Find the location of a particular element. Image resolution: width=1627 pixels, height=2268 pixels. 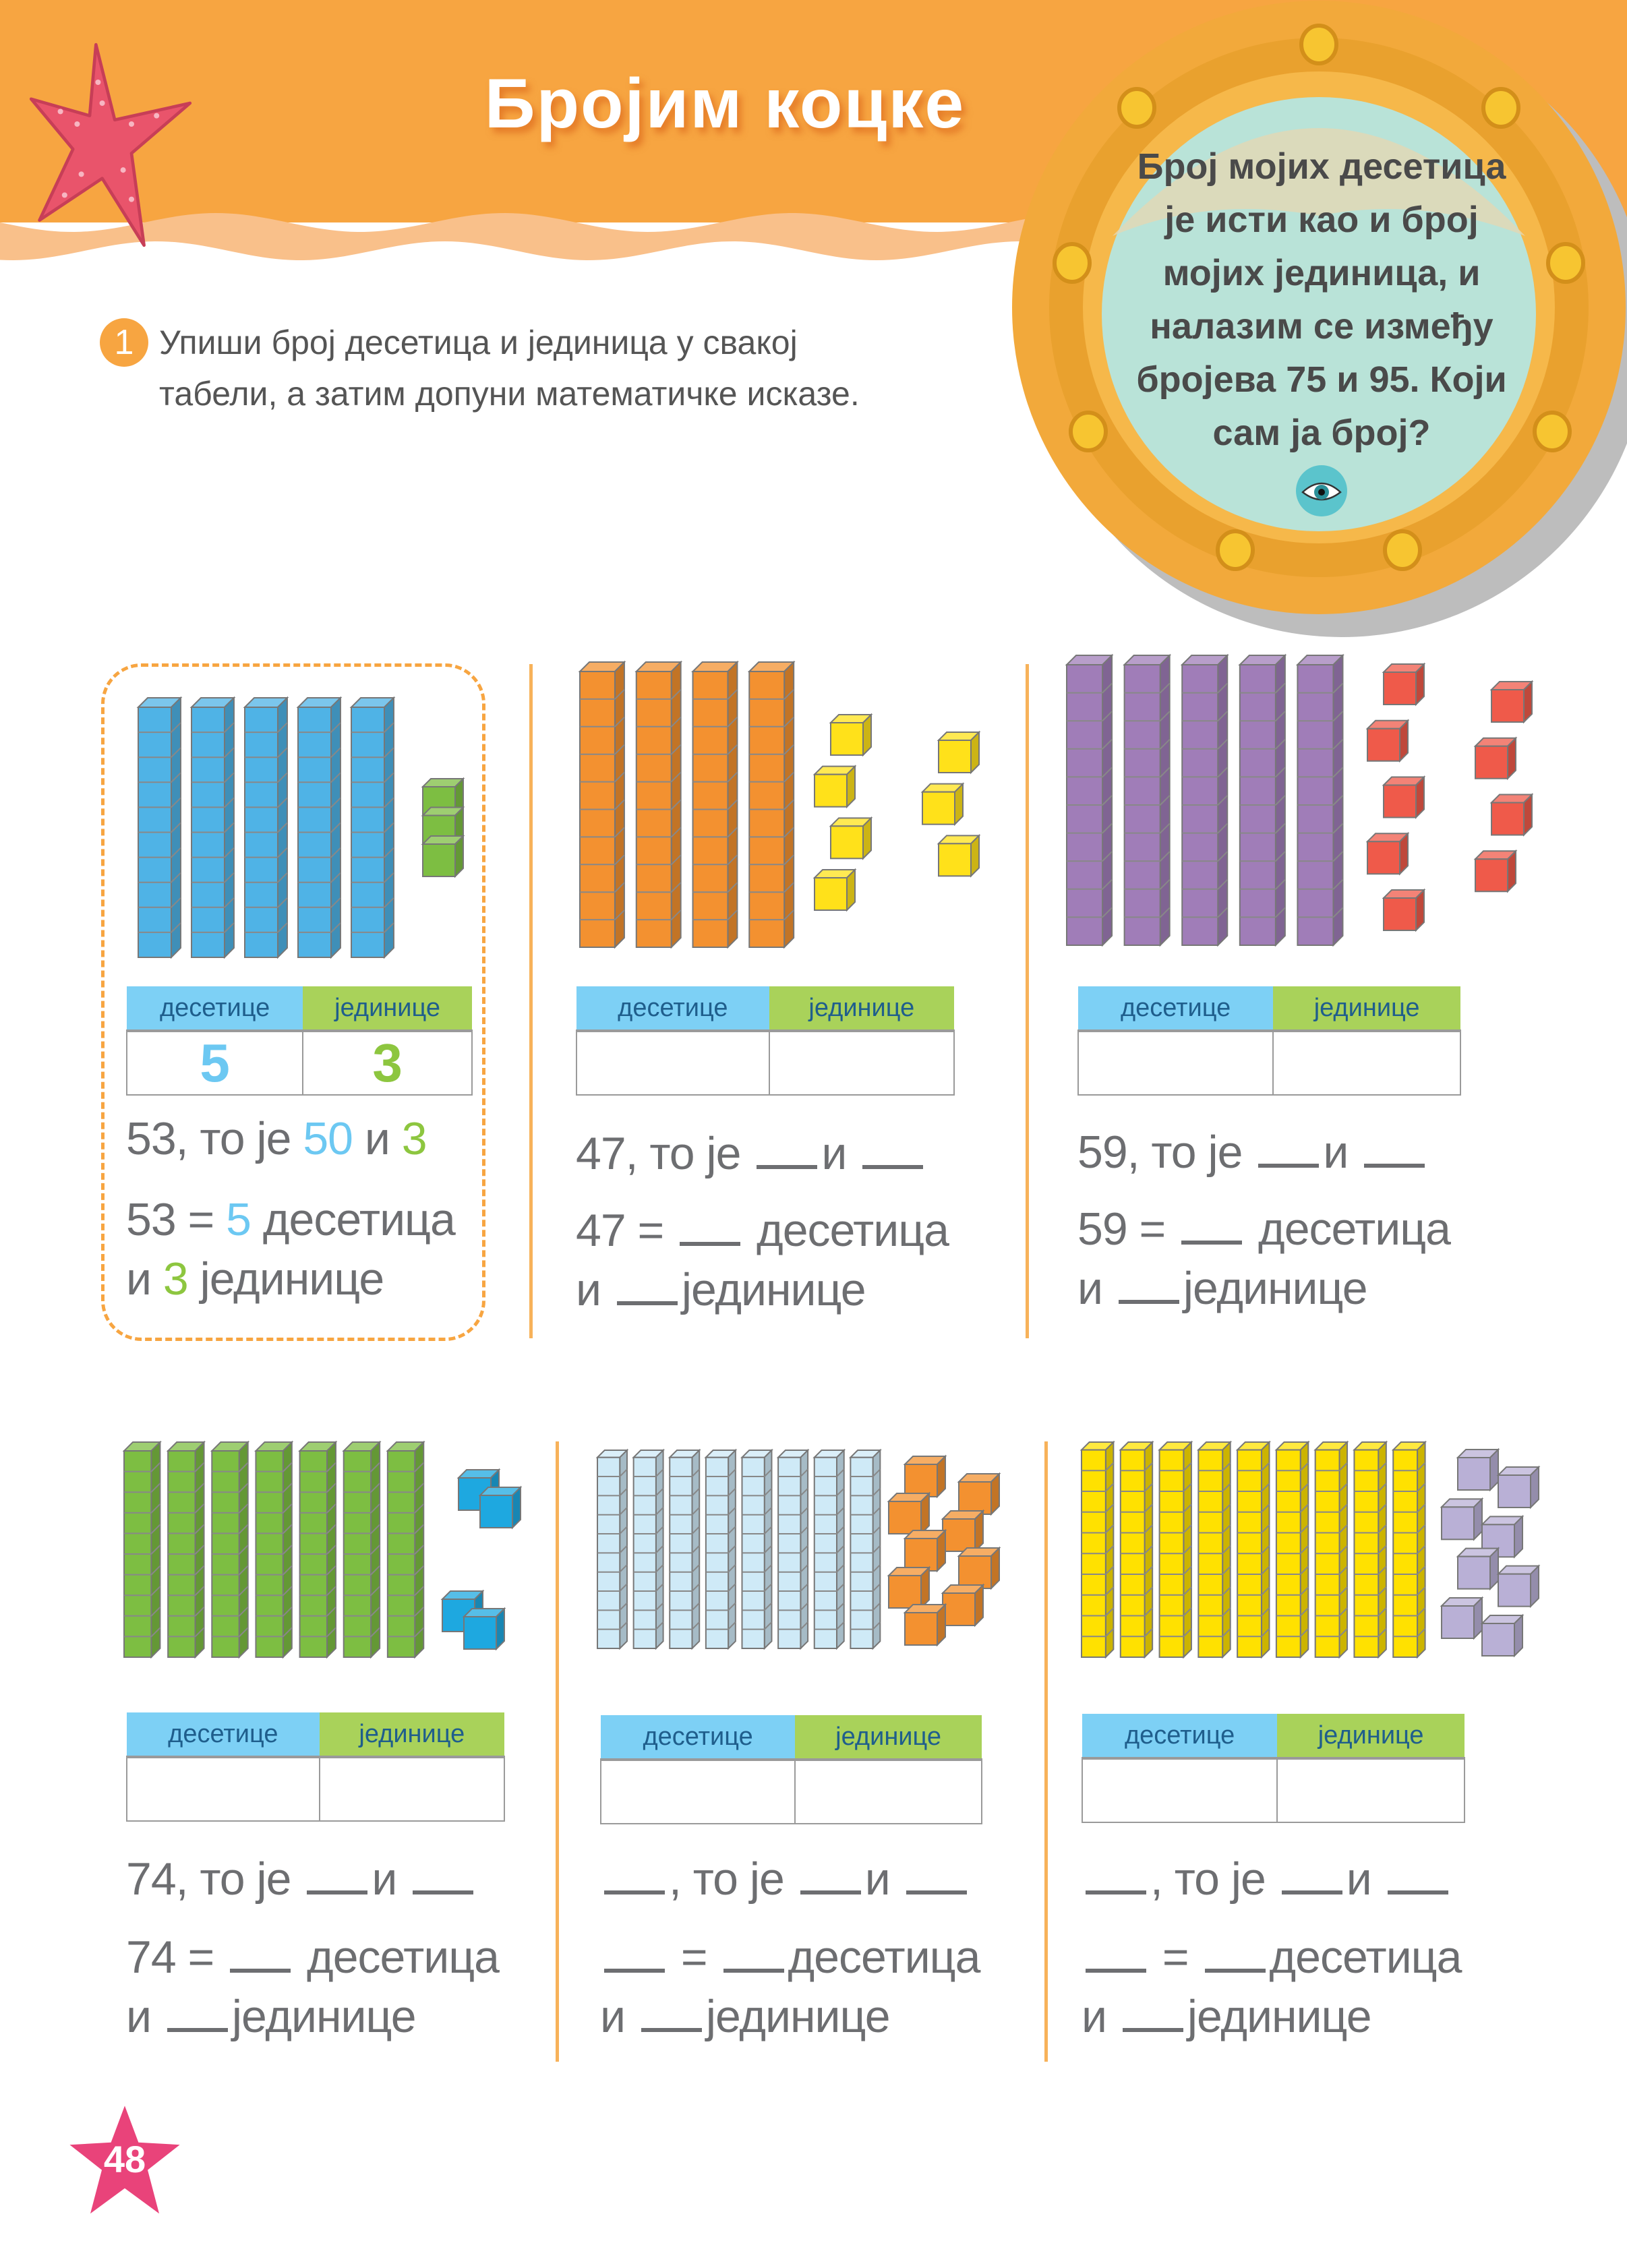

math-statement: 47, то је и is located at coordinates (751, 1153).